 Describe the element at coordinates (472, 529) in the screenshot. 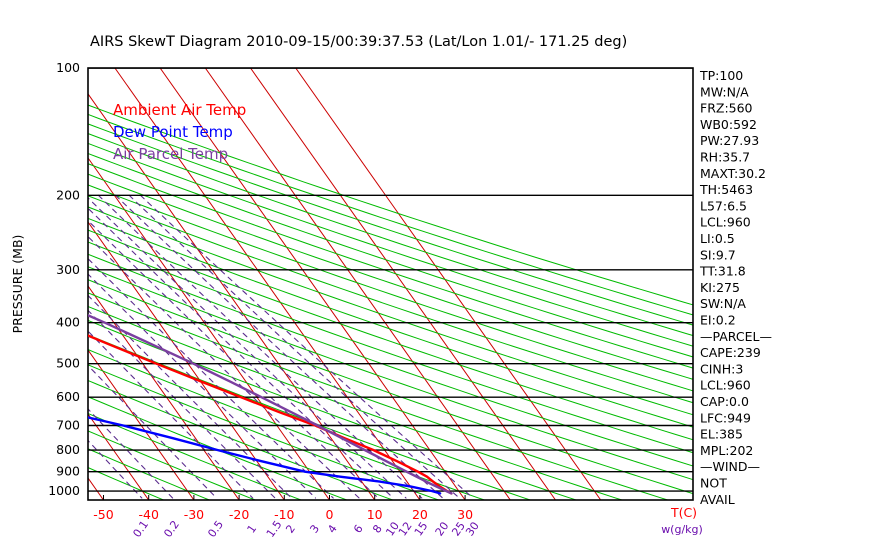

I see `mixing-ratio-tick-label: 30` at that location.